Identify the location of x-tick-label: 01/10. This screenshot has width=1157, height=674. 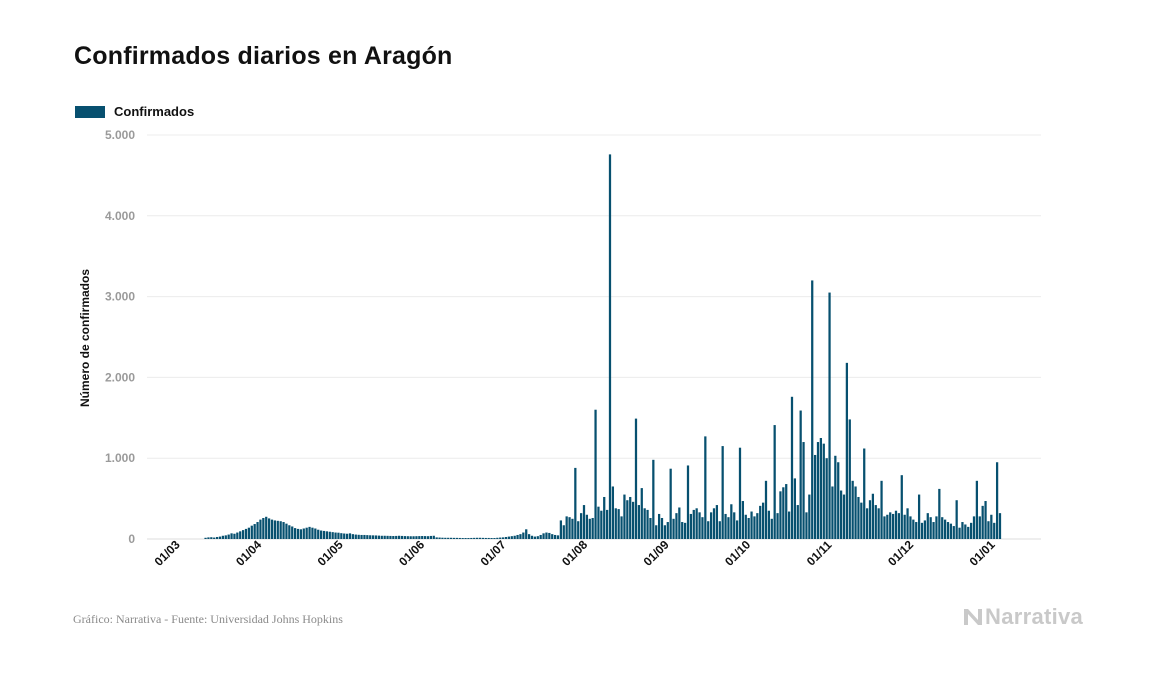
(737, 552).